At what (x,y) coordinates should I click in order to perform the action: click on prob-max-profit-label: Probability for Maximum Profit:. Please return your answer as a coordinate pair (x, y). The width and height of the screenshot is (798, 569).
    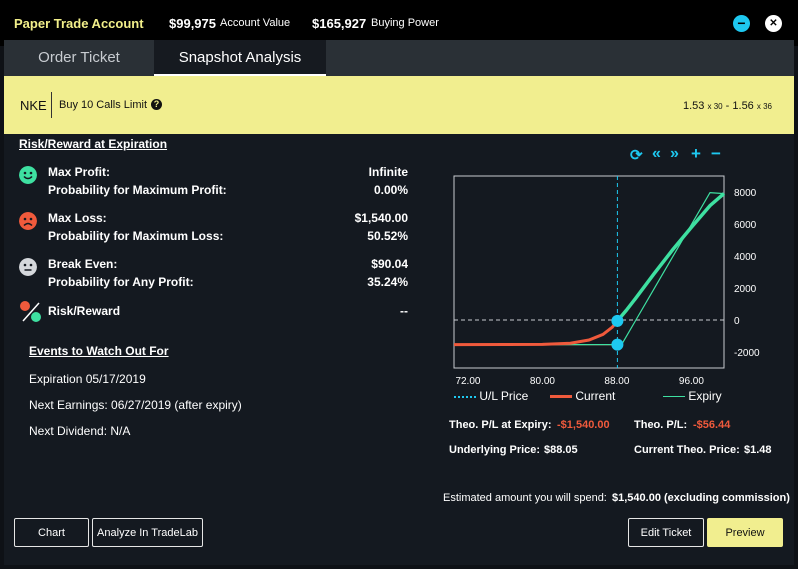
    Looking at the image, I should click on (137, 190).